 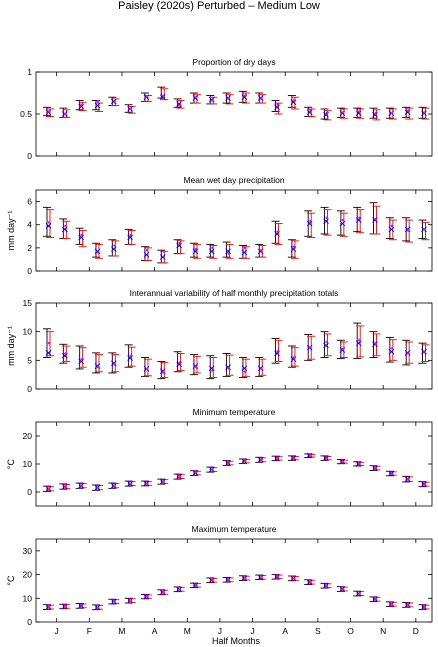 I want to click on figure-title: Paisley (2020s) Perturbed – Medium Low, so click(x=219, y=6).